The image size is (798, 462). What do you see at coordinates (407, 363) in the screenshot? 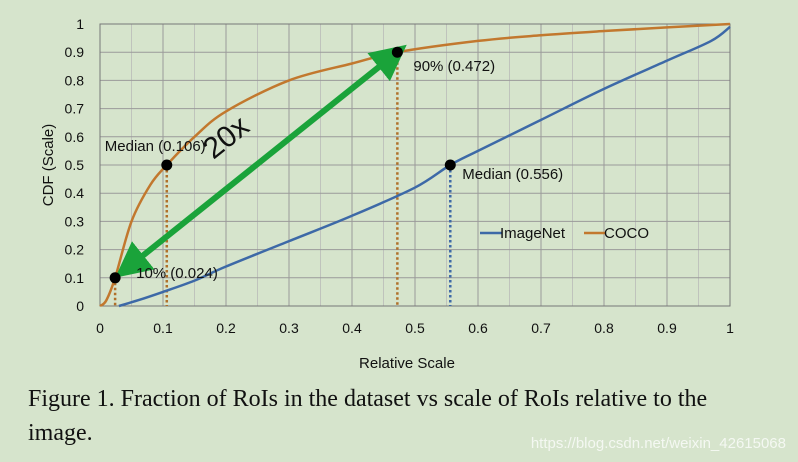
I see `x-axis-label: Relative Scale` at bounding box center [407, 363].